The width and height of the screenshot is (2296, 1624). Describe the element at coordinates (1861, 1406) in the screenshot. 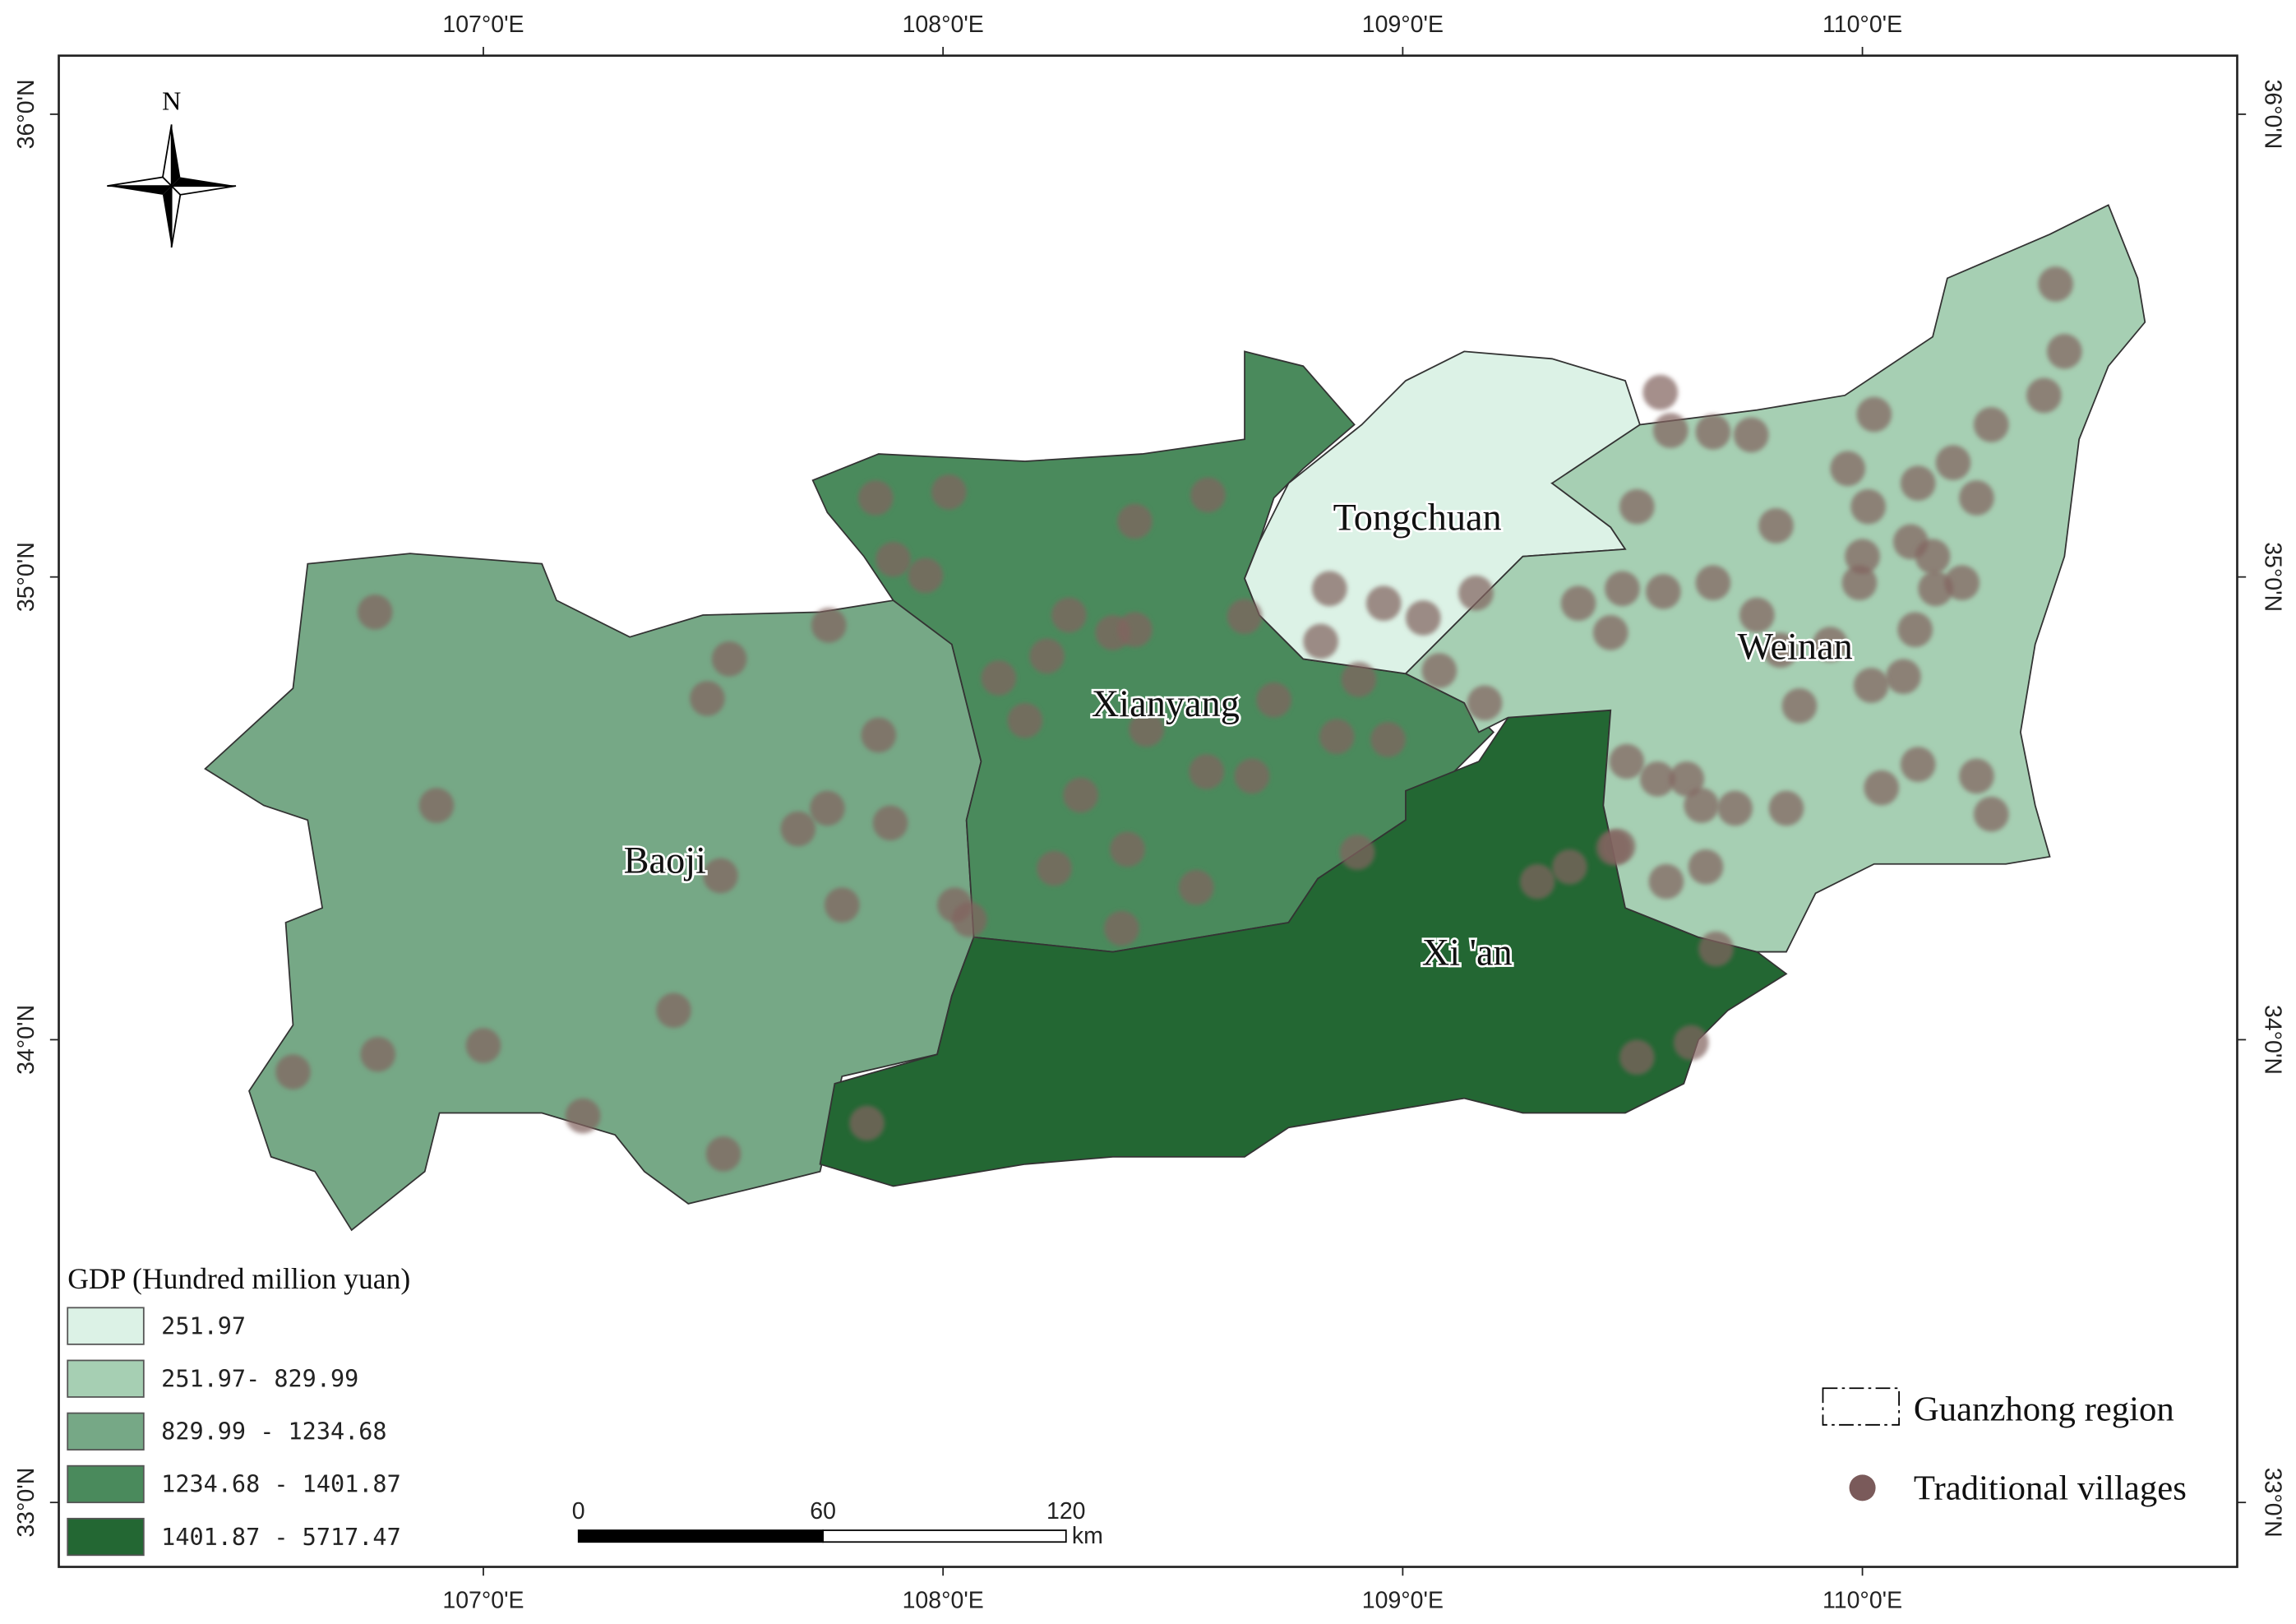

I see `region-legend-swatch` at that location.